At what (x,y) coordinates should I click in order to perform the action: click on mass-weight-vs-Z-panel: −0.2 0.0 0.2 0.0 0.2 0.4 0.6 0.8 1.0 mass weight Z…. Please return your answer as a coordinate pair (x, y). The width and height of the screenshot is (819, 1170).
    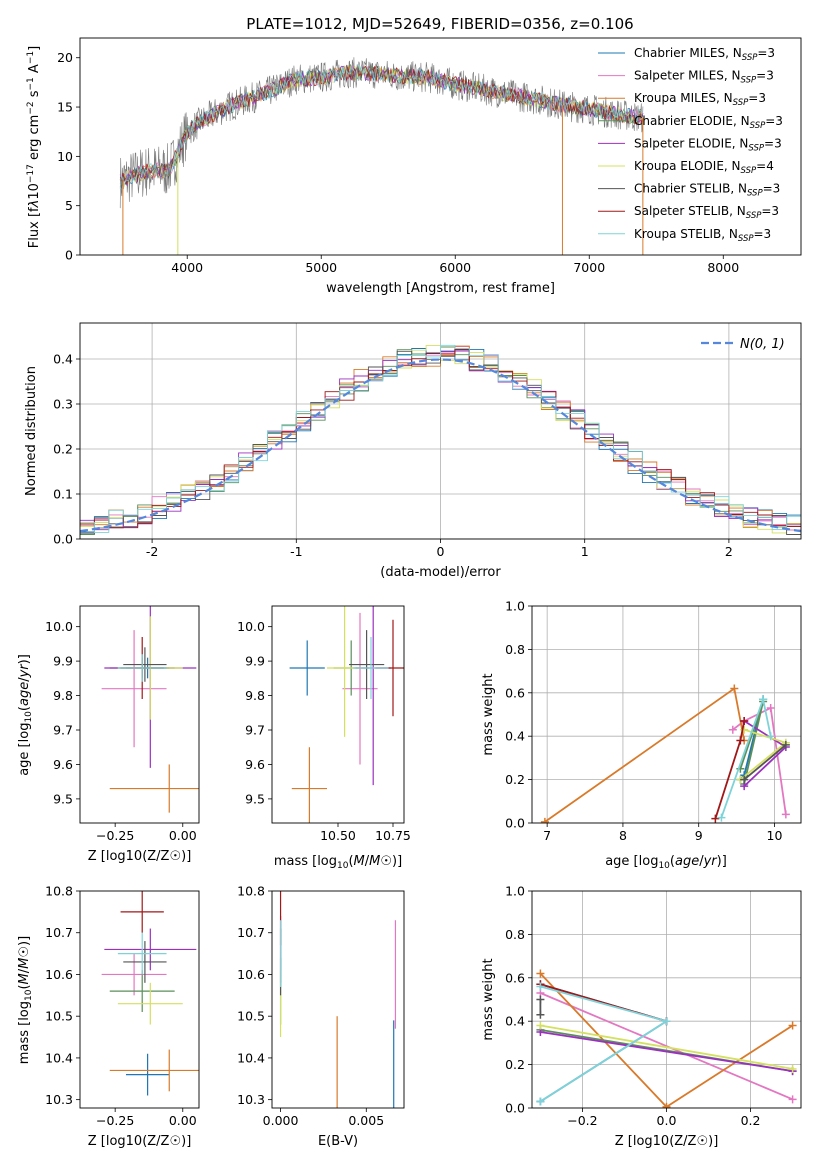
    Looking at the image, I should click on (641, 1016).